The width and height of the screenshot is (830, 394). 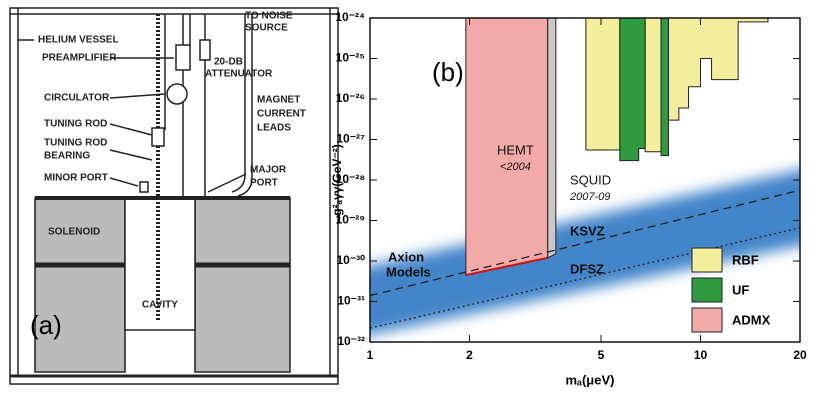 I want to click on y-tick-label: 10⁻²⁵, so click(x=350, y=58).